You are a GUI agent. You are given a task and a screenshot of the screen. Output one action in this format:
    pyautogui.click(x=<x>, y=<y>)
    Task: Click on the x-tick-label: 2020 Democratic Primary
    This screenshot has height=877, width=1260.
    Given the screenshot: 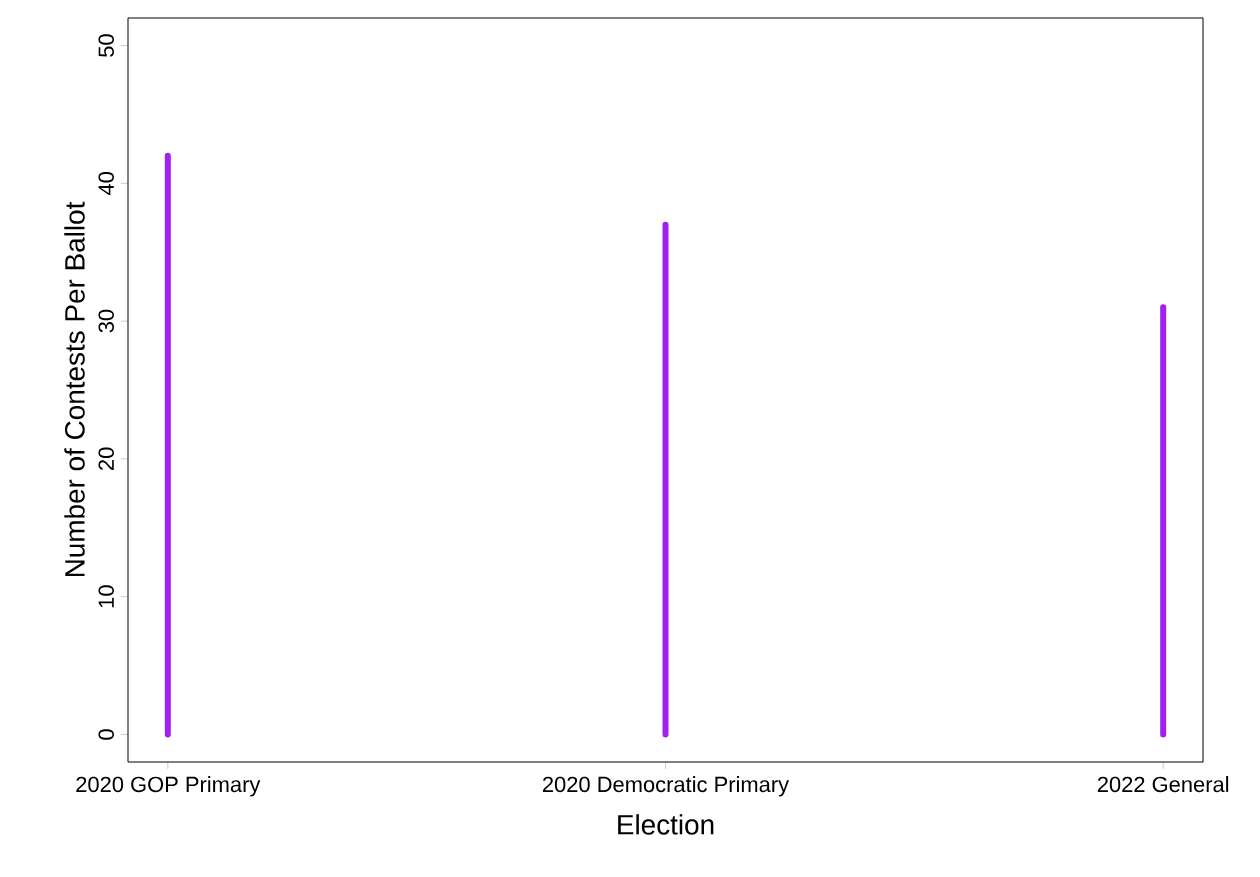 What is the action you would take?
    pyautogui.click(x=666, y=786)
    